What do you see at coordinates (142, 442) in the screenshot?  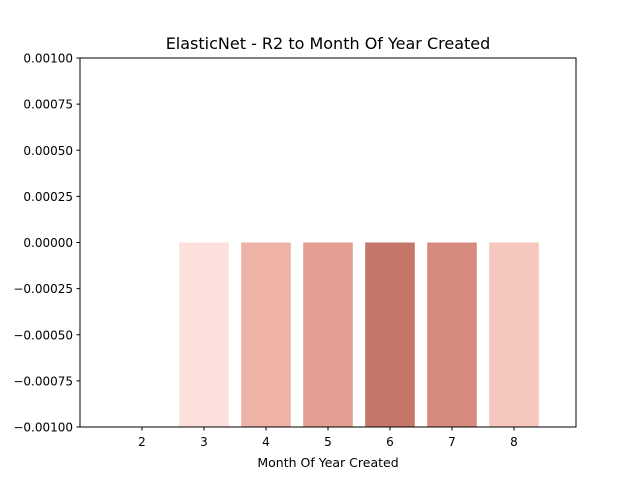 I see `x-tick-label: 2` at bounding box center [142, 442].